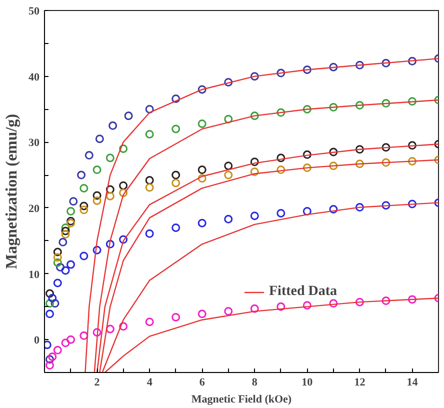 This screenshot has height=408, width=444. What do you see at coordinates (34, 143) in the screenshot?
I see `y-tick-label: 30` at bounding box center [34, 143].